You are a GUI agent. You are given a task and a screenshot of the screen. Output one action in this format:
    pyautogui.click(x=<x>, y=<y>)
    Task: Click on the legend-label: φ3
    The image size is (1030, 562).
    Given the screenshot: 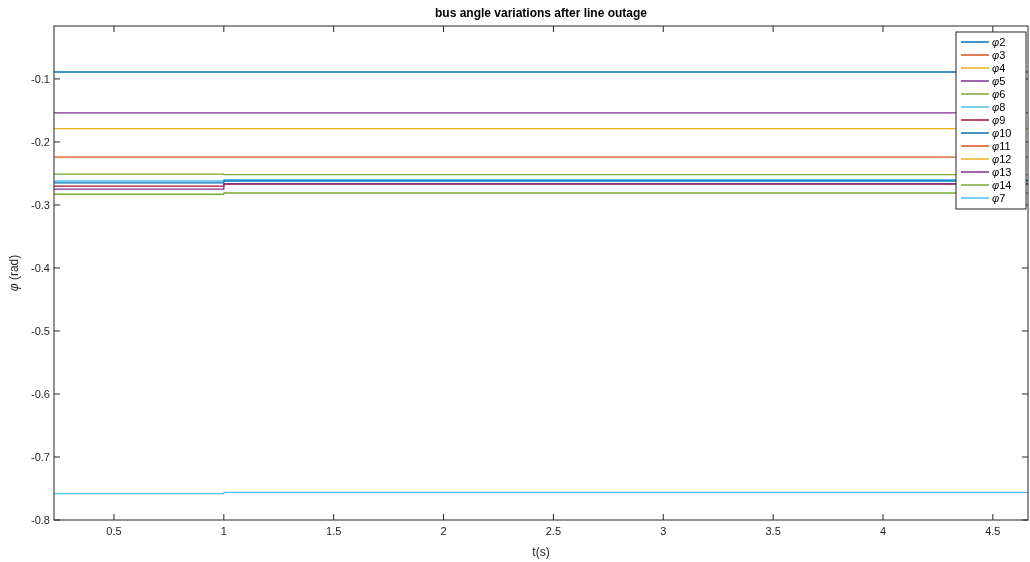 What is the action you would take?
    pyautogui.click(x=999, y=54)
    